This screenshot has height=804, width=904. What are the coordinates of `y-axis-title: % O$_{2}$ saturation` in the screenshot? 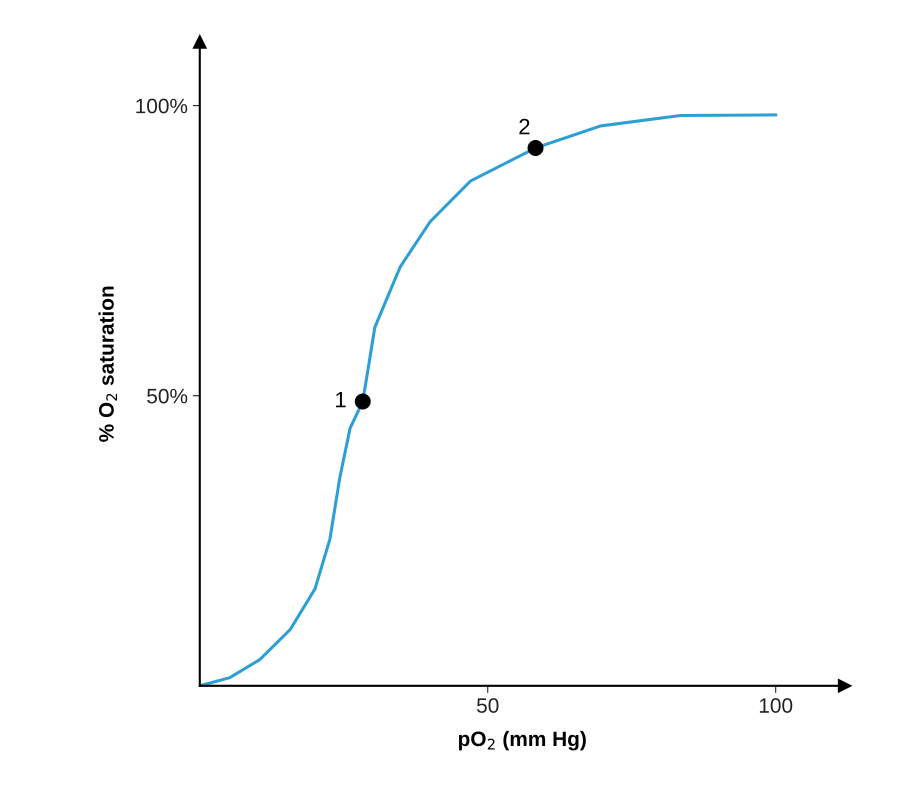 It's located at (108, 364).